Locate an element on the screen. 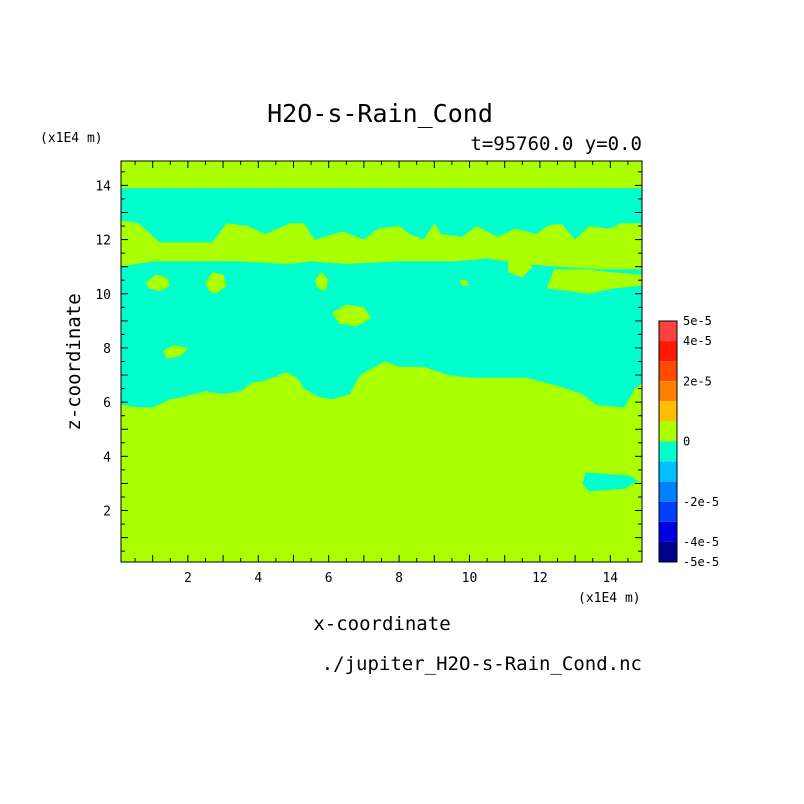 Image resolution: width=804 pixels, height=804 pixels. x-tick-label: 10 is located at coordinates (470, 578).